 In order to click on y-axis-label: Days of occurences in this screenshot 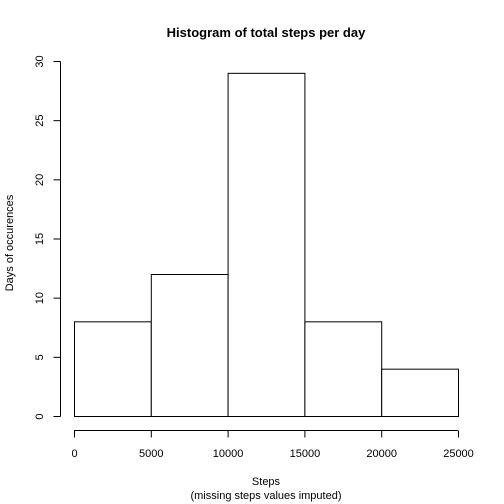, I will do `click(10, 242)`.